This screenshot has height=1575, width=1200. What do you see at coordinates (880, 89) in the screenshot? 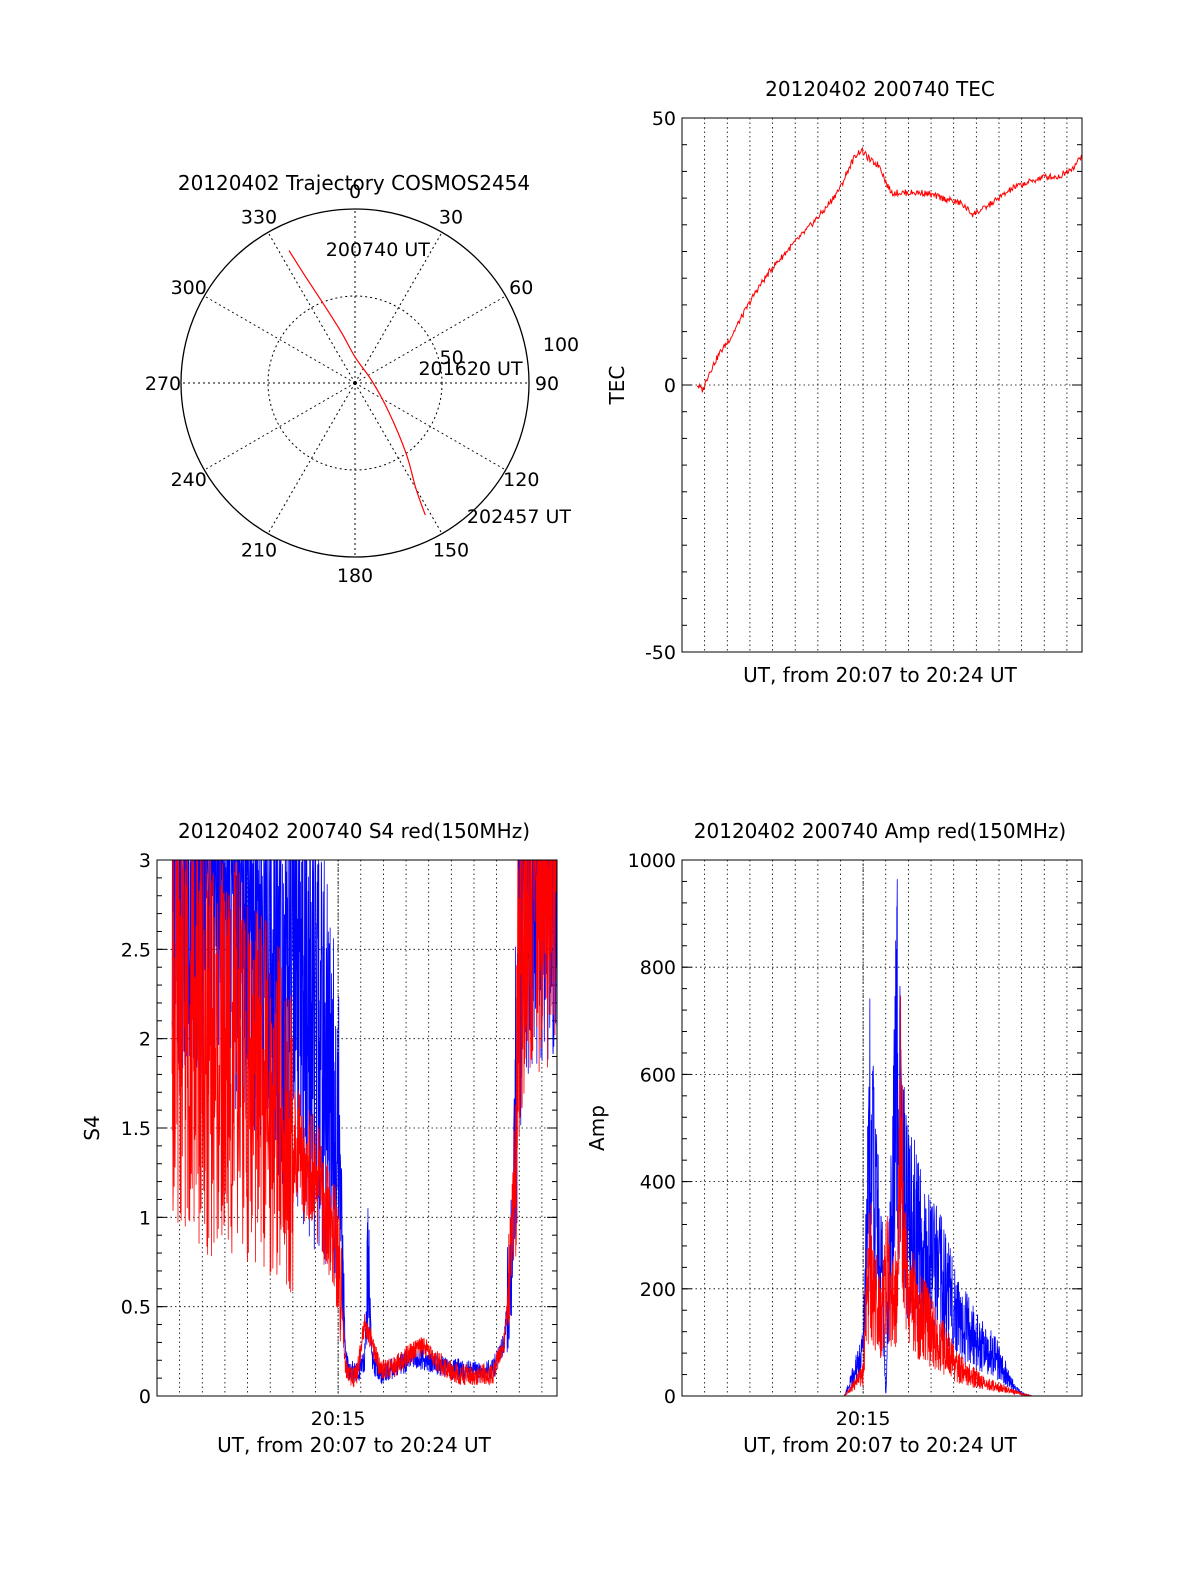
I see `tec-title: 20120402 200740 TEC` at bounding box center [880, 89].